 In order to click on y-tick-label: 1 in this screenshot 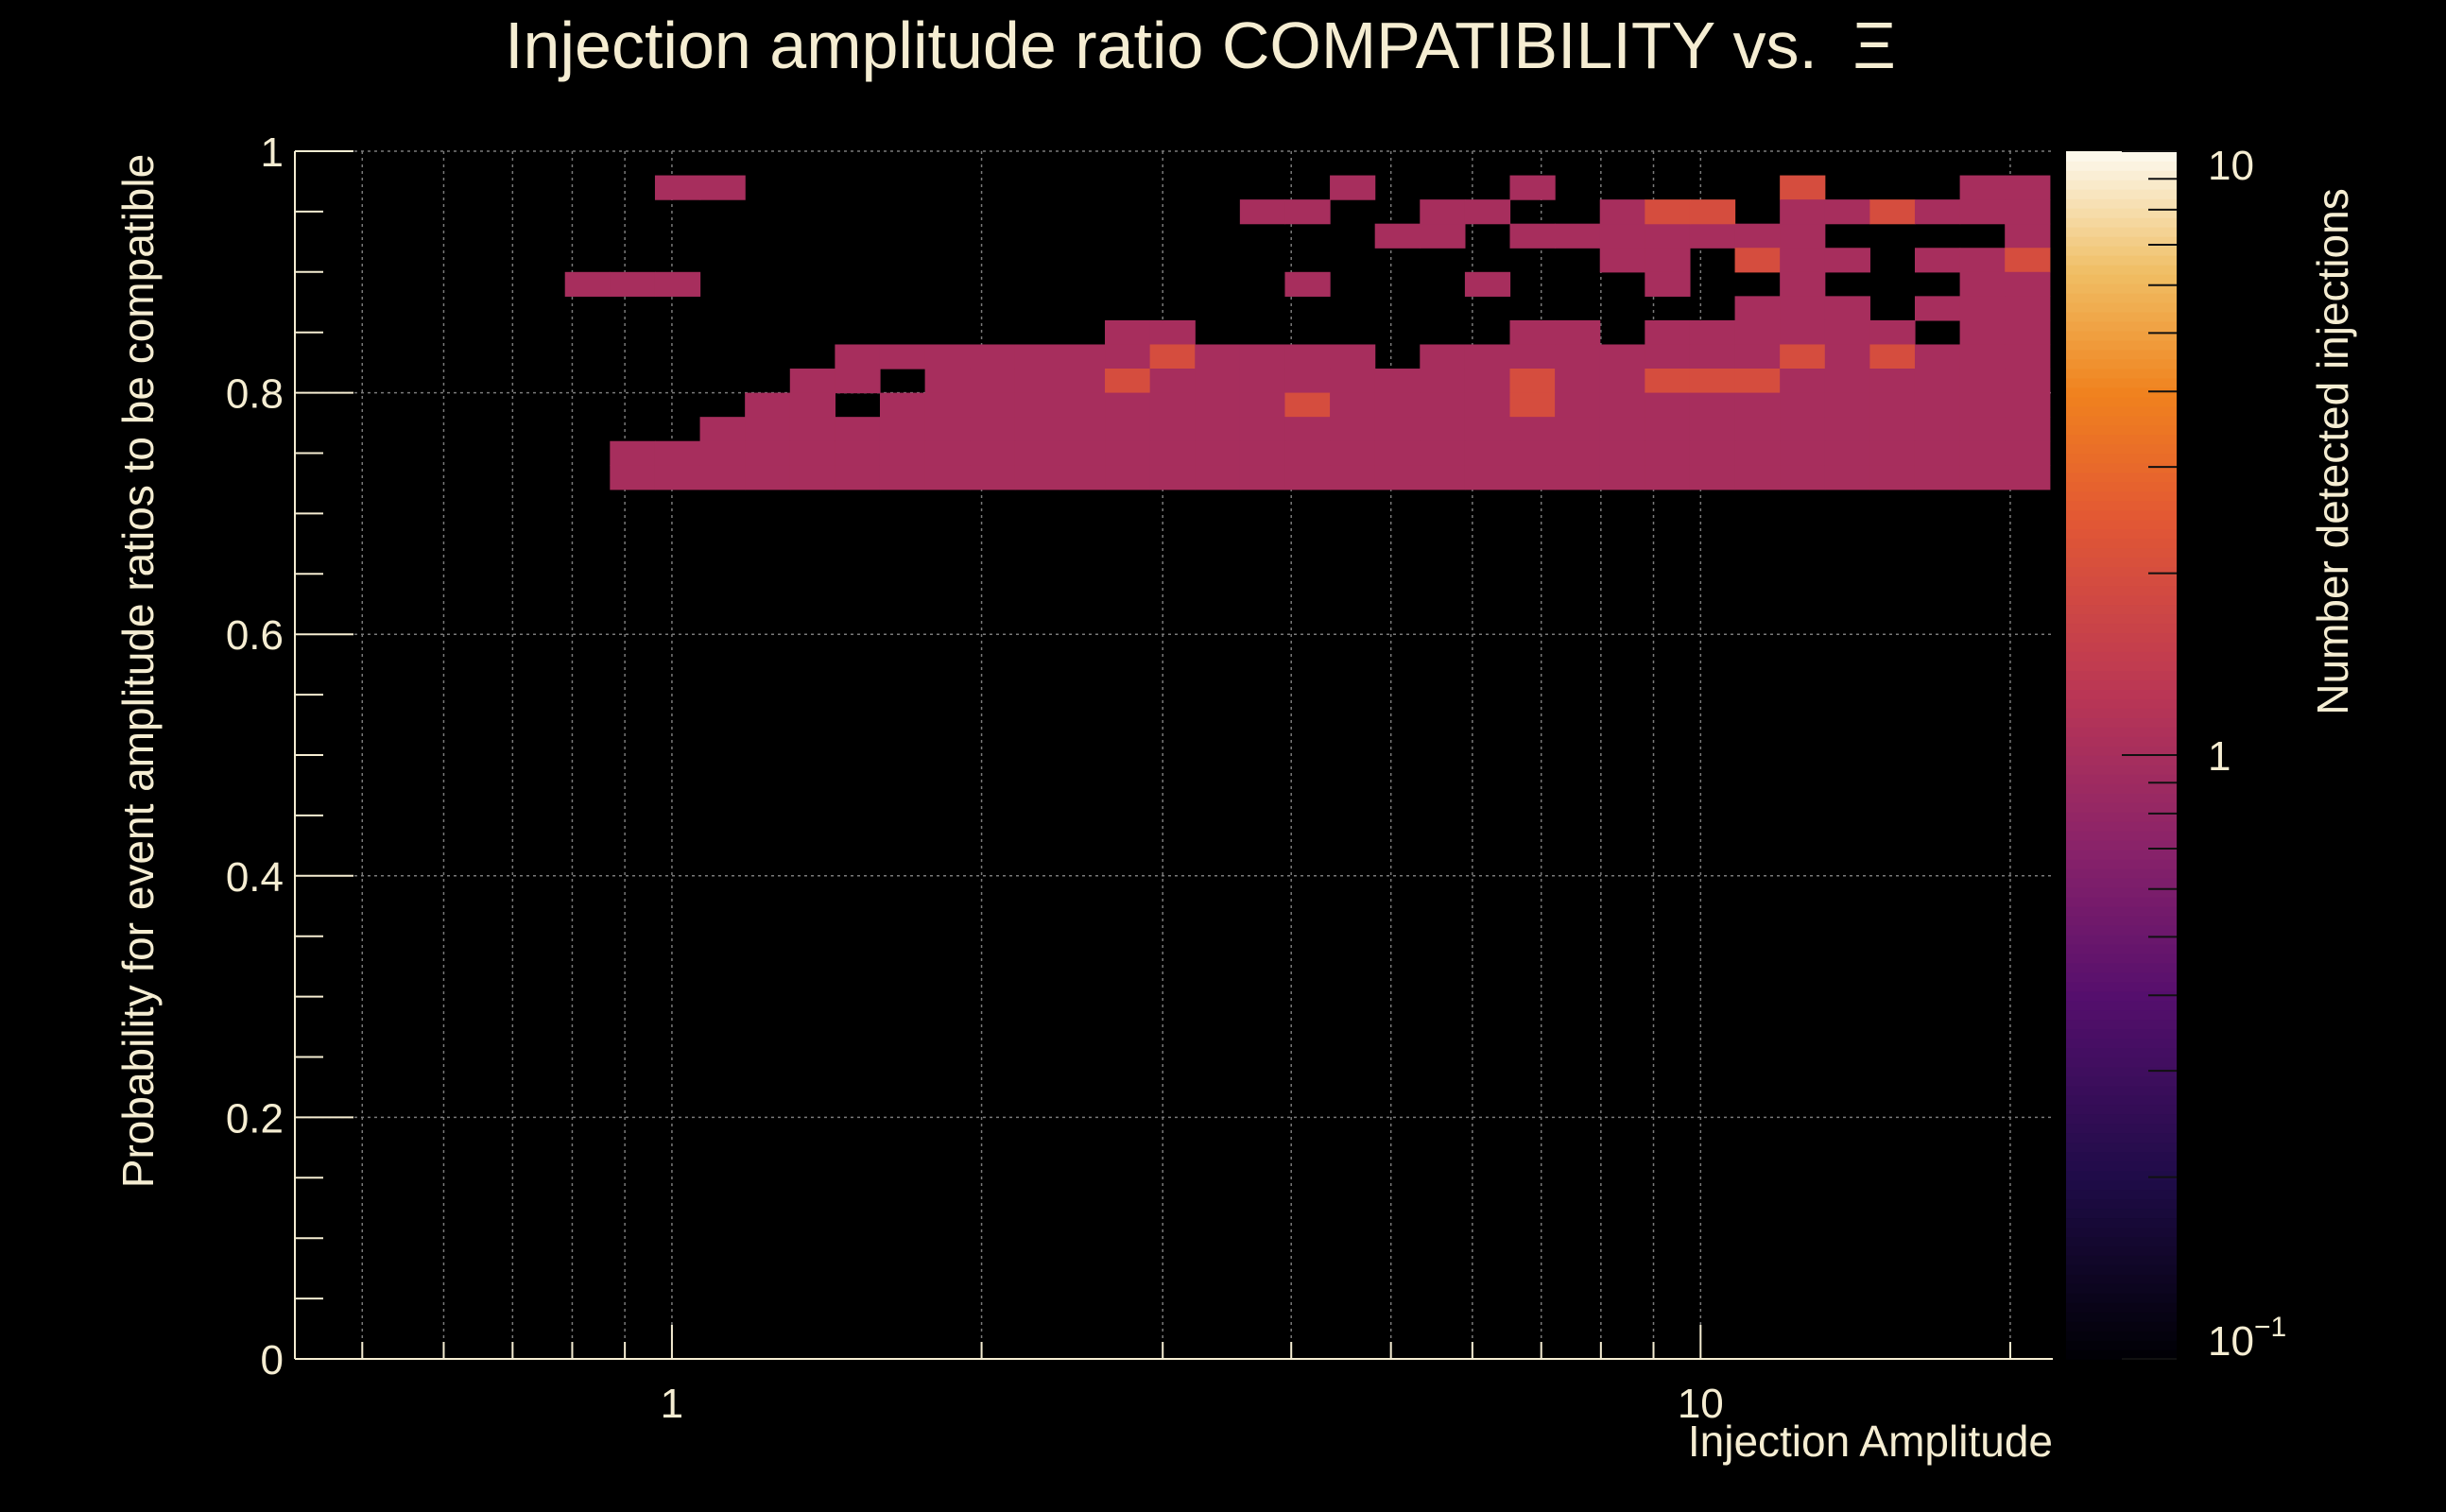, I will do `click(272, 152)`.